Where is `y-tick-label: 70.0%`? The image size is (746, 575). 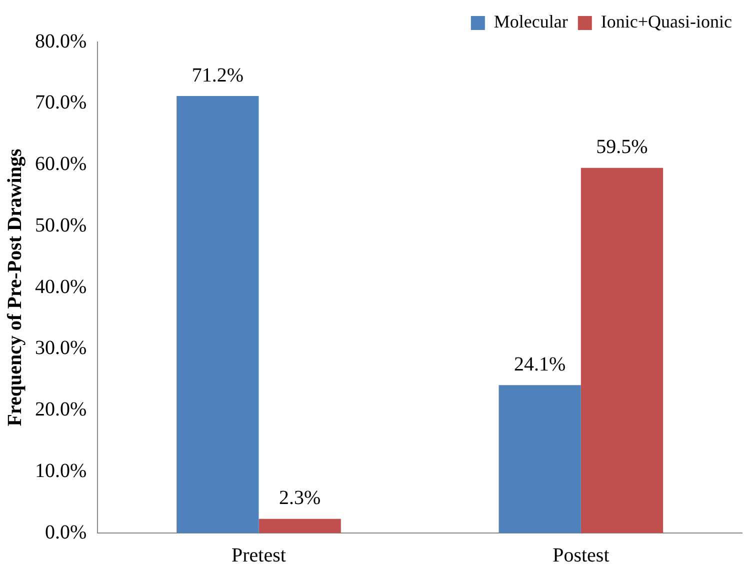 y-tick-label: 70.0% is located at coordinates (60, 103).